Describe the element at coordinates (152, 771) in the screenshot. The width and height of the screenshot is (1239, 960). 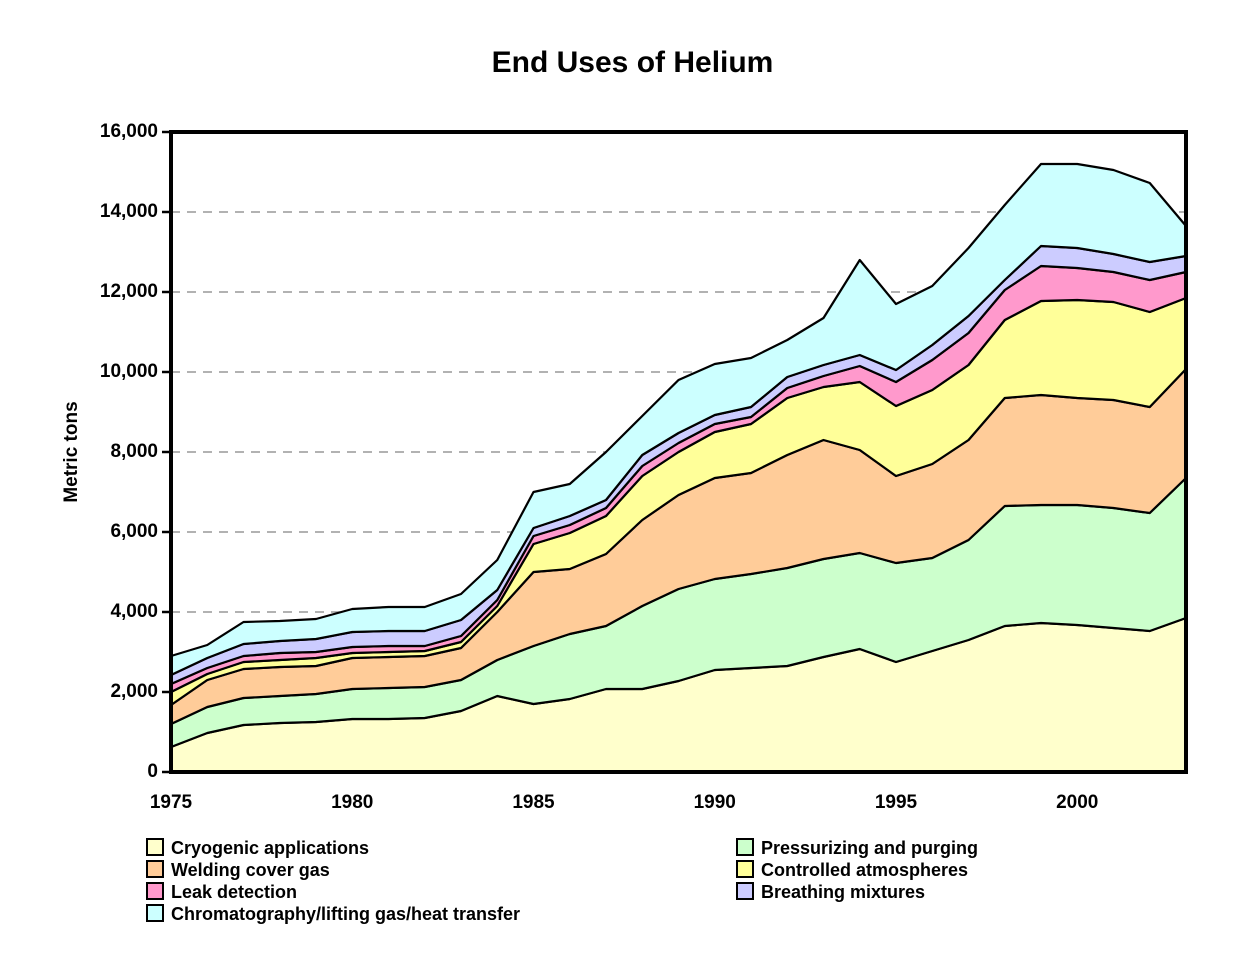
I see `y-tick-label: 0` at that location.